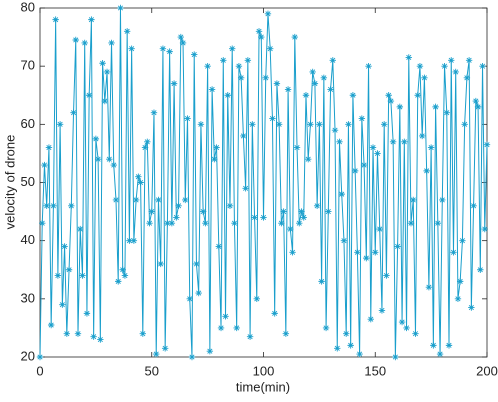  What do you see at coordinates (152, 370) in the screenshot?
I see `x-tick-label: 50` at bounding box center [152, 370].